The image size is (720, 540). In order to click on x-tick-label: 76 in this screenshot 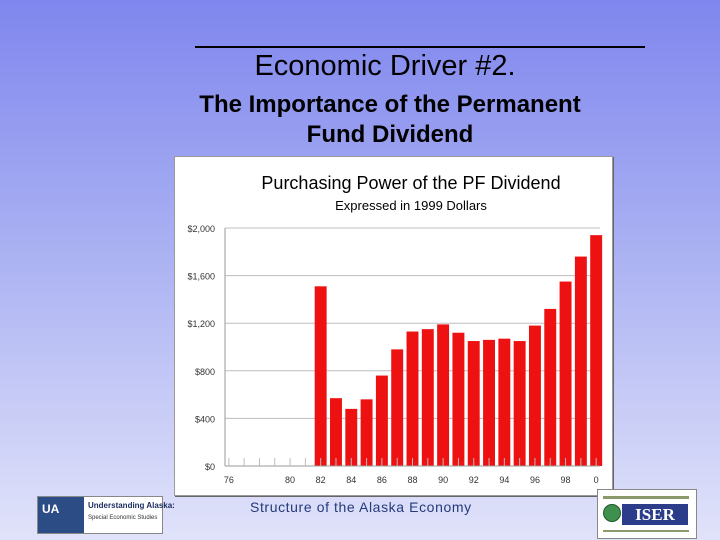, I will do `click(229, 480)`.